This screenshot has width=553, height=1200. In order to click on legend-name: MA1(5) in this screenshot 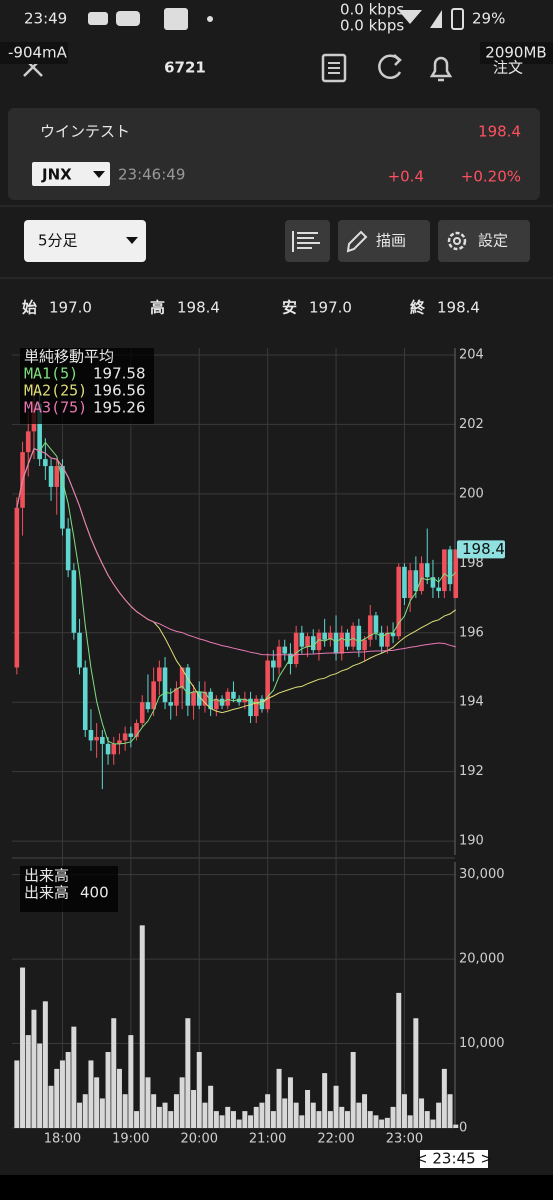, I will do `click(51, 374)`.